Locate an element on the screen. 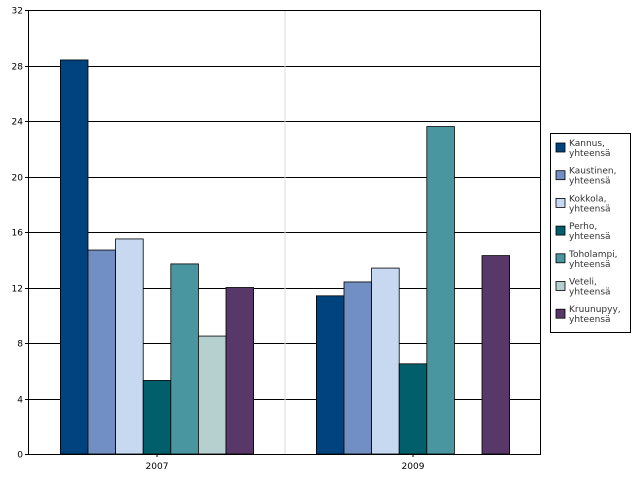 This screenshot has width=640, height=480. legend-item: Kruunupyy, yhteensä is located at coordinates (588, 315).